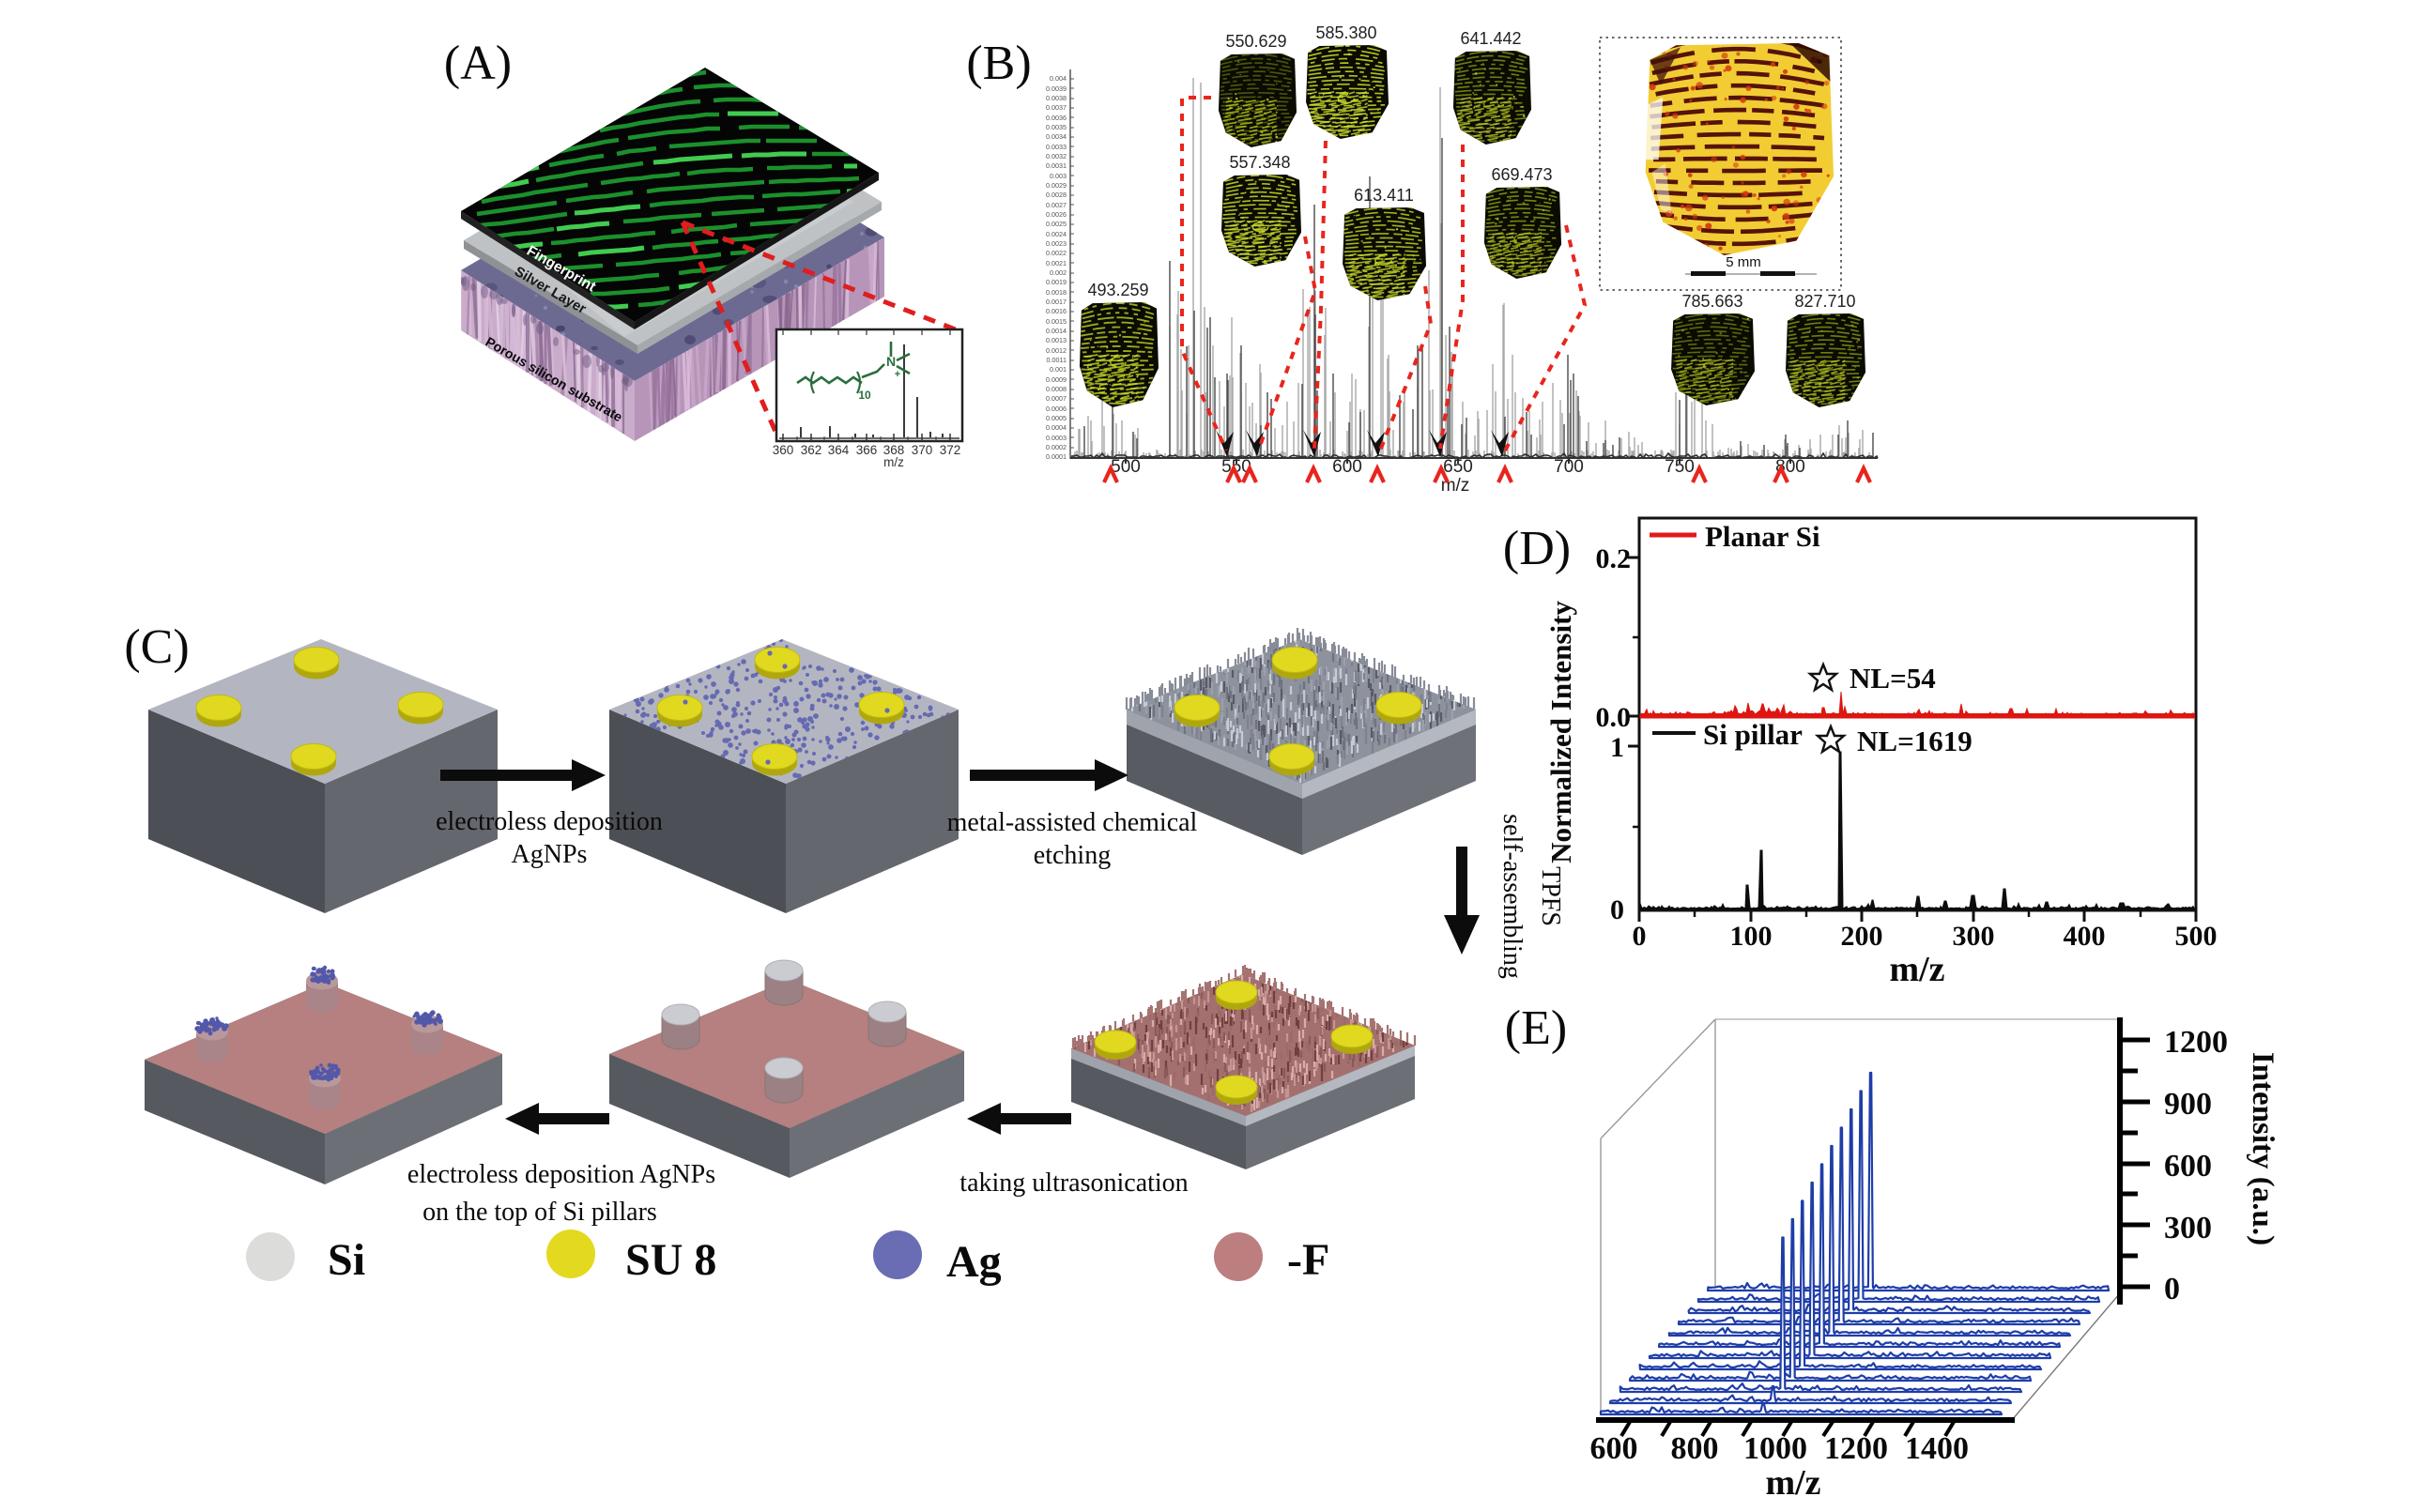 The width and height of the screenshot is (2410, 1512). Describe the element at coordinates (1056, 118) in the screenshot. I see `svg-text: 0.0036` at that location.